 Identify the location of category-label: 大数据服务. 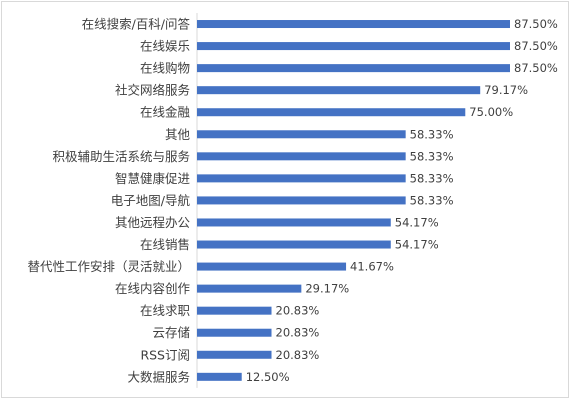
(158, 376).